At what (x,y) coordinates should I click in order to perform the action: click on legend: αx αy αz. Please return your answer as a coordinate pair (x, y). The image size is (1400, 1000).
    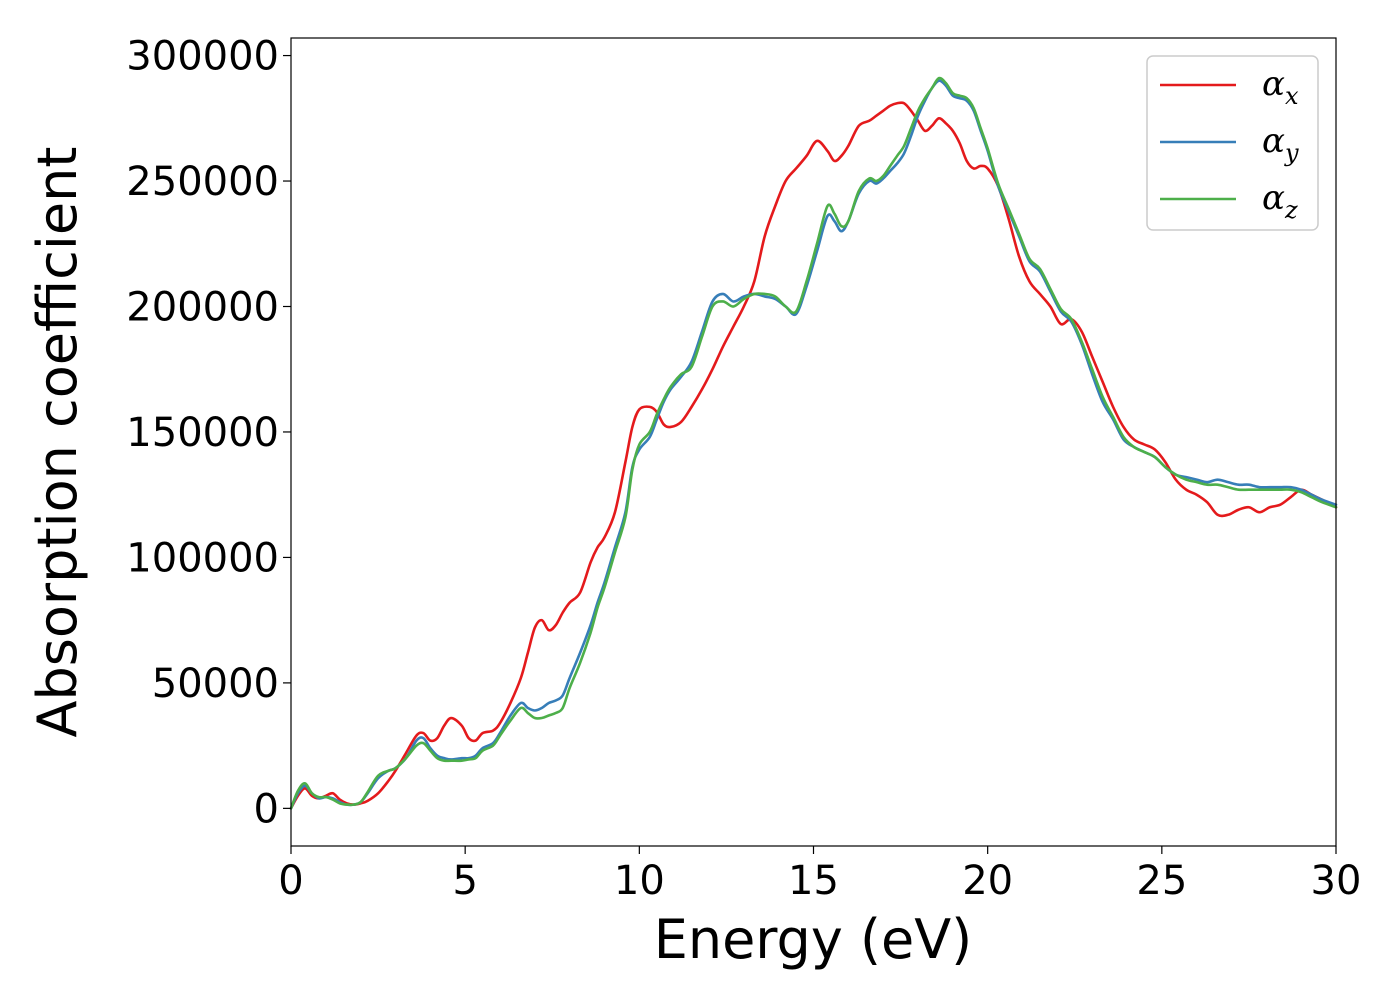
    Looking at the image, I should click on (1232, 143).